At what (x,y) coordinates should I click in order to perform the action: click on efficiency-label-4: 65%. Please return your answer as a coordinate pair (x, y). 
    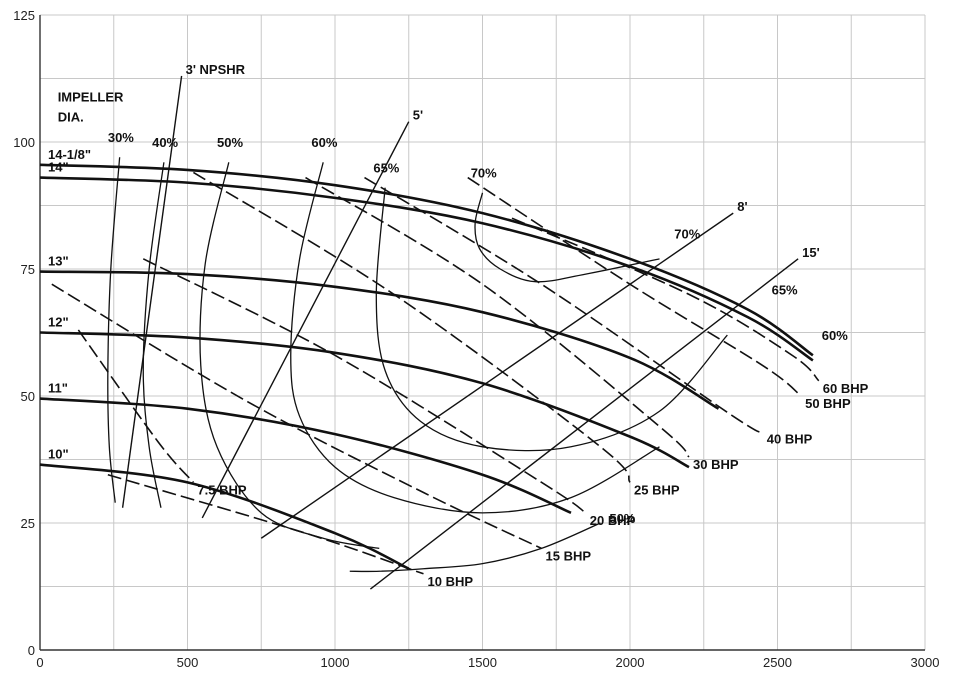
    Looking at the image, I should click on (386, 167).